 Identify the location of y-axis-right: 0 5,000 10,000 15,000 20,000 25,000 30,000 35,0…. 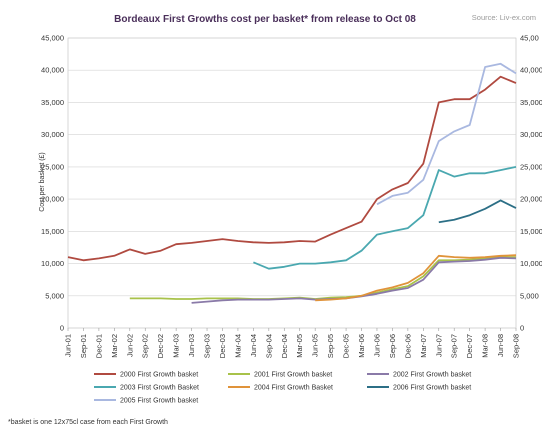
(531, 183).